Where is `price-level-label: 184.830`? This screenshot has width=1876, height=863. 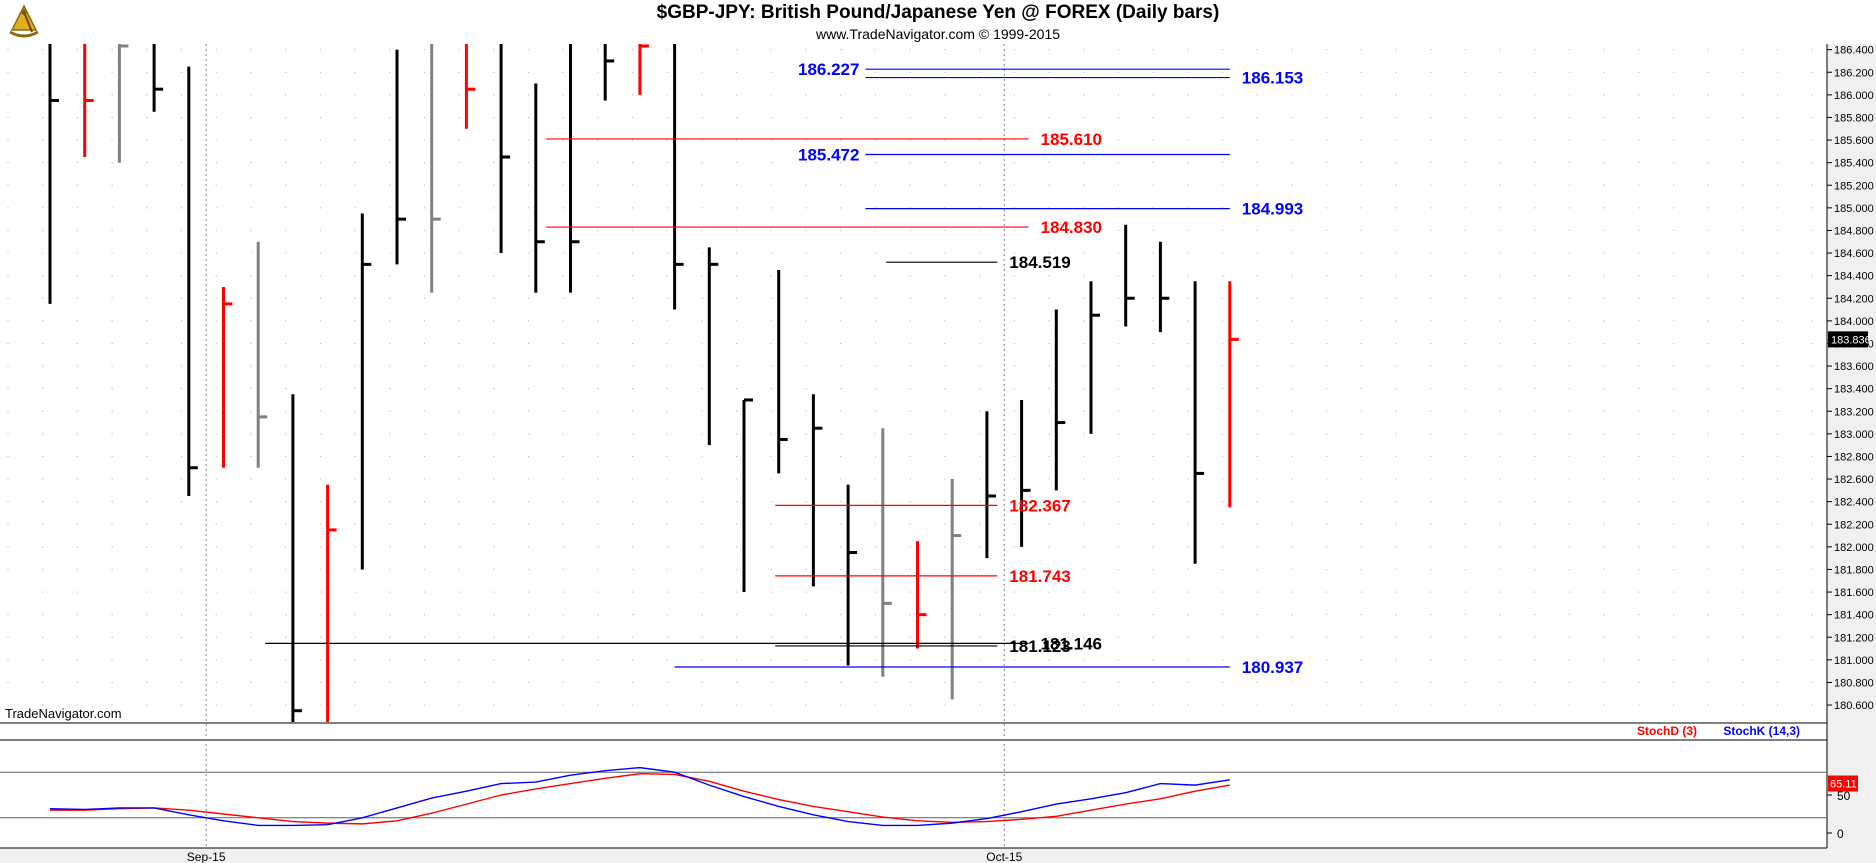
price-level-label: 184.830 is located at coordinates (1071, 227).